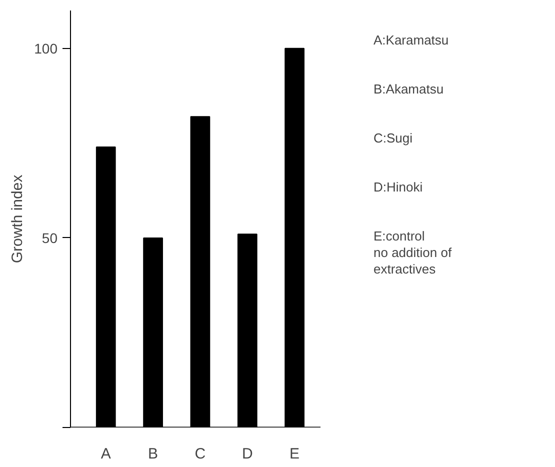 The image size is (555, 467). I want to click on text: A:Karamatsu, so click(411, 40).